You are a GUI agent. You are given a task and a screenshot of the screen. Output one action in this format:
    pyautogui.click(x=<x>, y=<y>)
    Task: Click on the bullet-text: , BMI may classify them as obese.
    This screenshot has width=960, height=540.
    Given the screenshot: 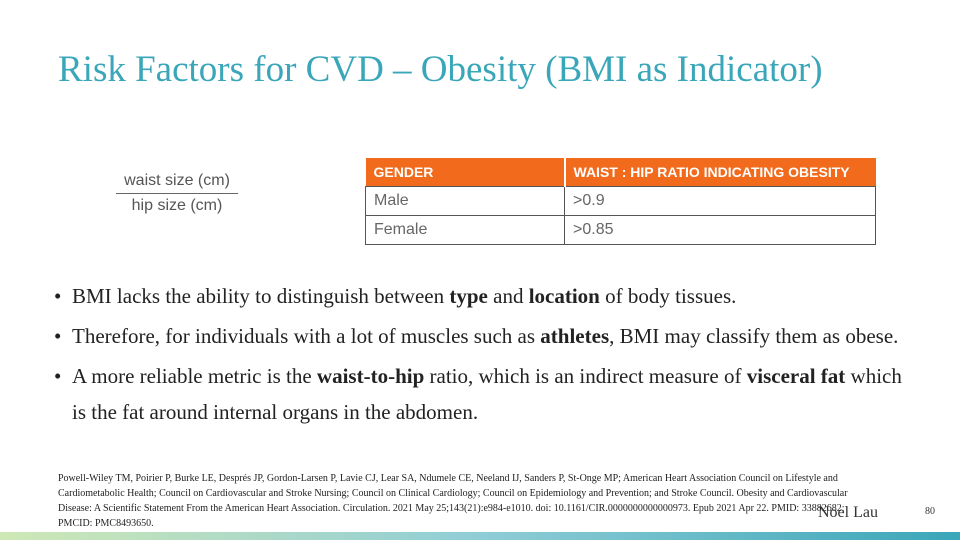 What is the action you would take?
    pyautogui.click(x=754, y=336)
    